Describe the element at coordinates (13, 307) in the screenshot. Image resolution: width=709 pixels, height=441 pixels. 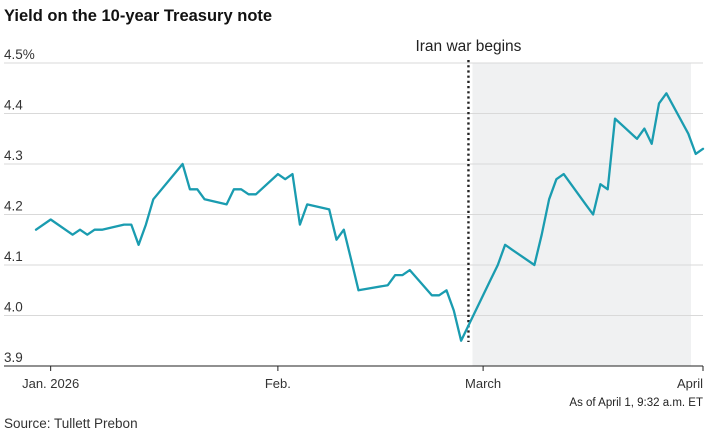
I see `y-tick-label: 4.0` at that location.